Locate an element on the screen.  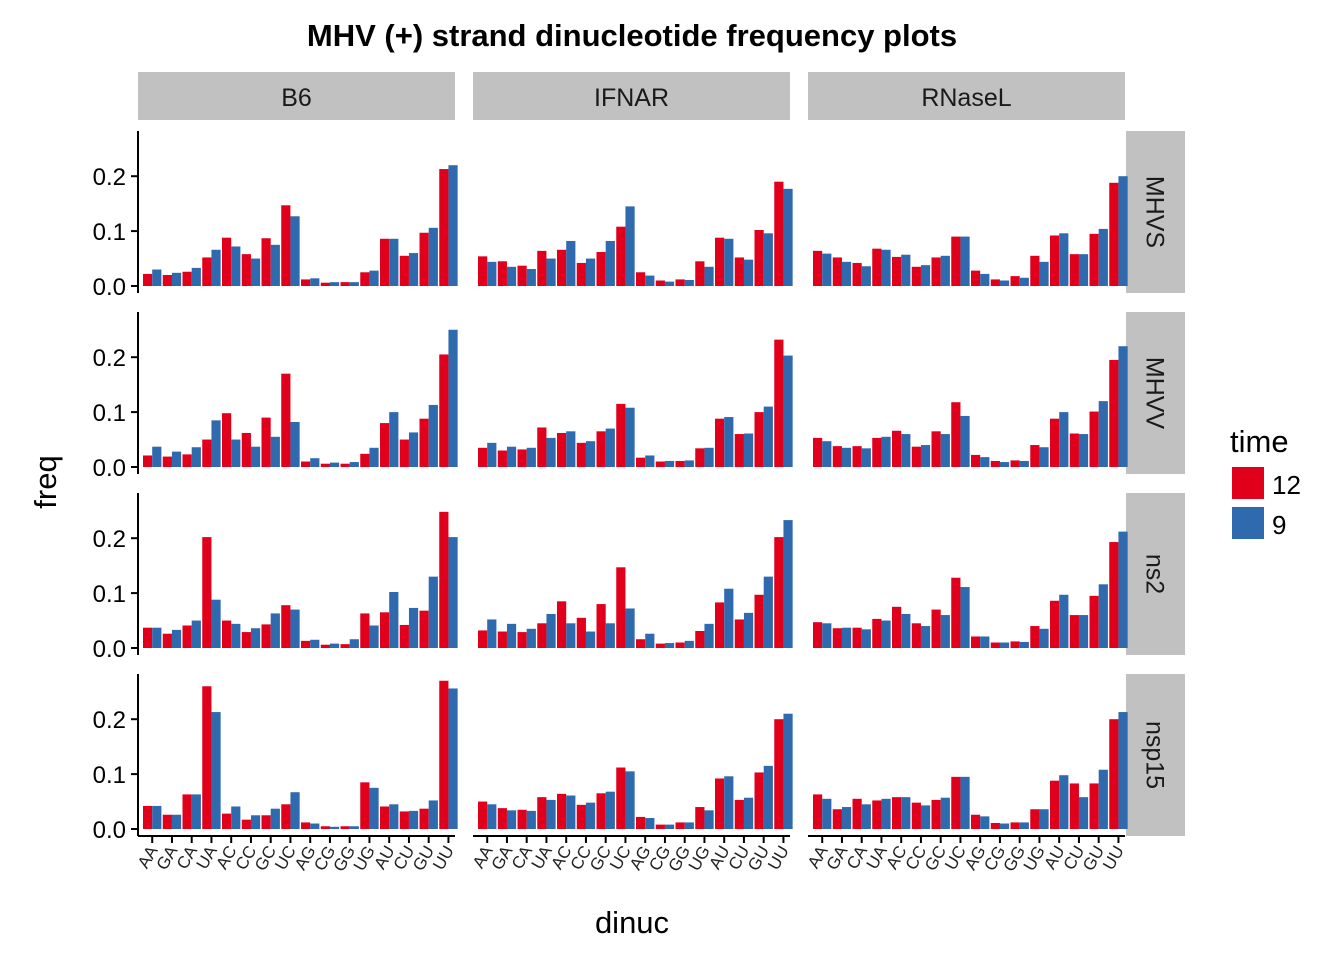
bar-b6-ns2-ug-t9 is located at coordinates (374, 636).